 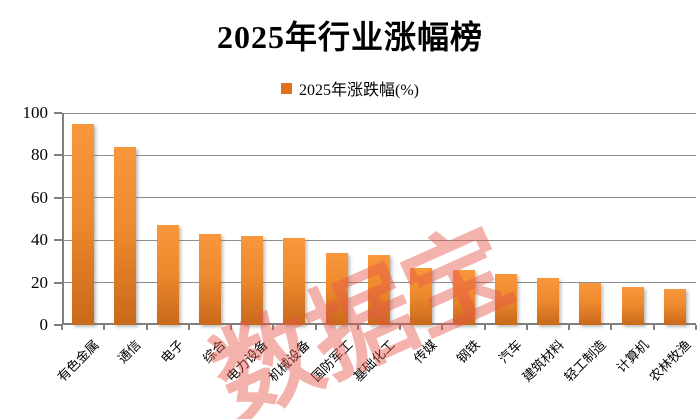 I want to click on legend: 2025年涨跌幅(%), so click(x=350, y=88).